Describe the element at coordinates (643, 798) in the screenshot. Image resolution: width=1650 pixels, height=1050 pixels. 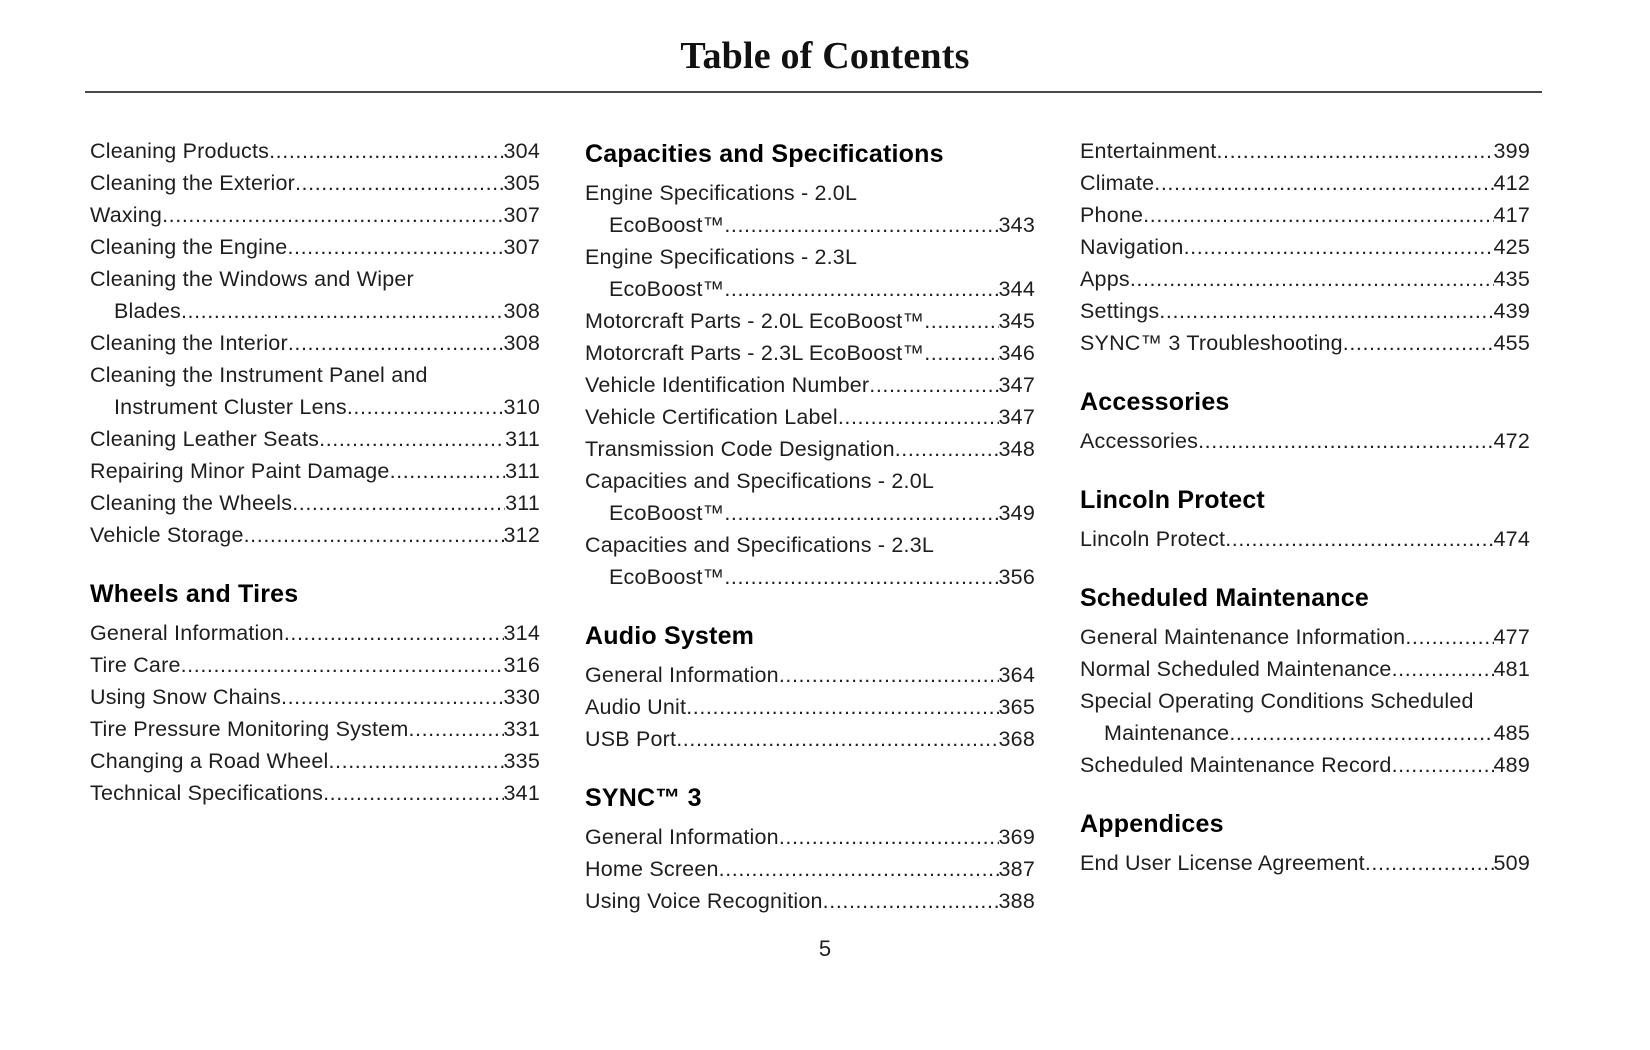
I see `section-heading: SYNC™ 3` at that location.